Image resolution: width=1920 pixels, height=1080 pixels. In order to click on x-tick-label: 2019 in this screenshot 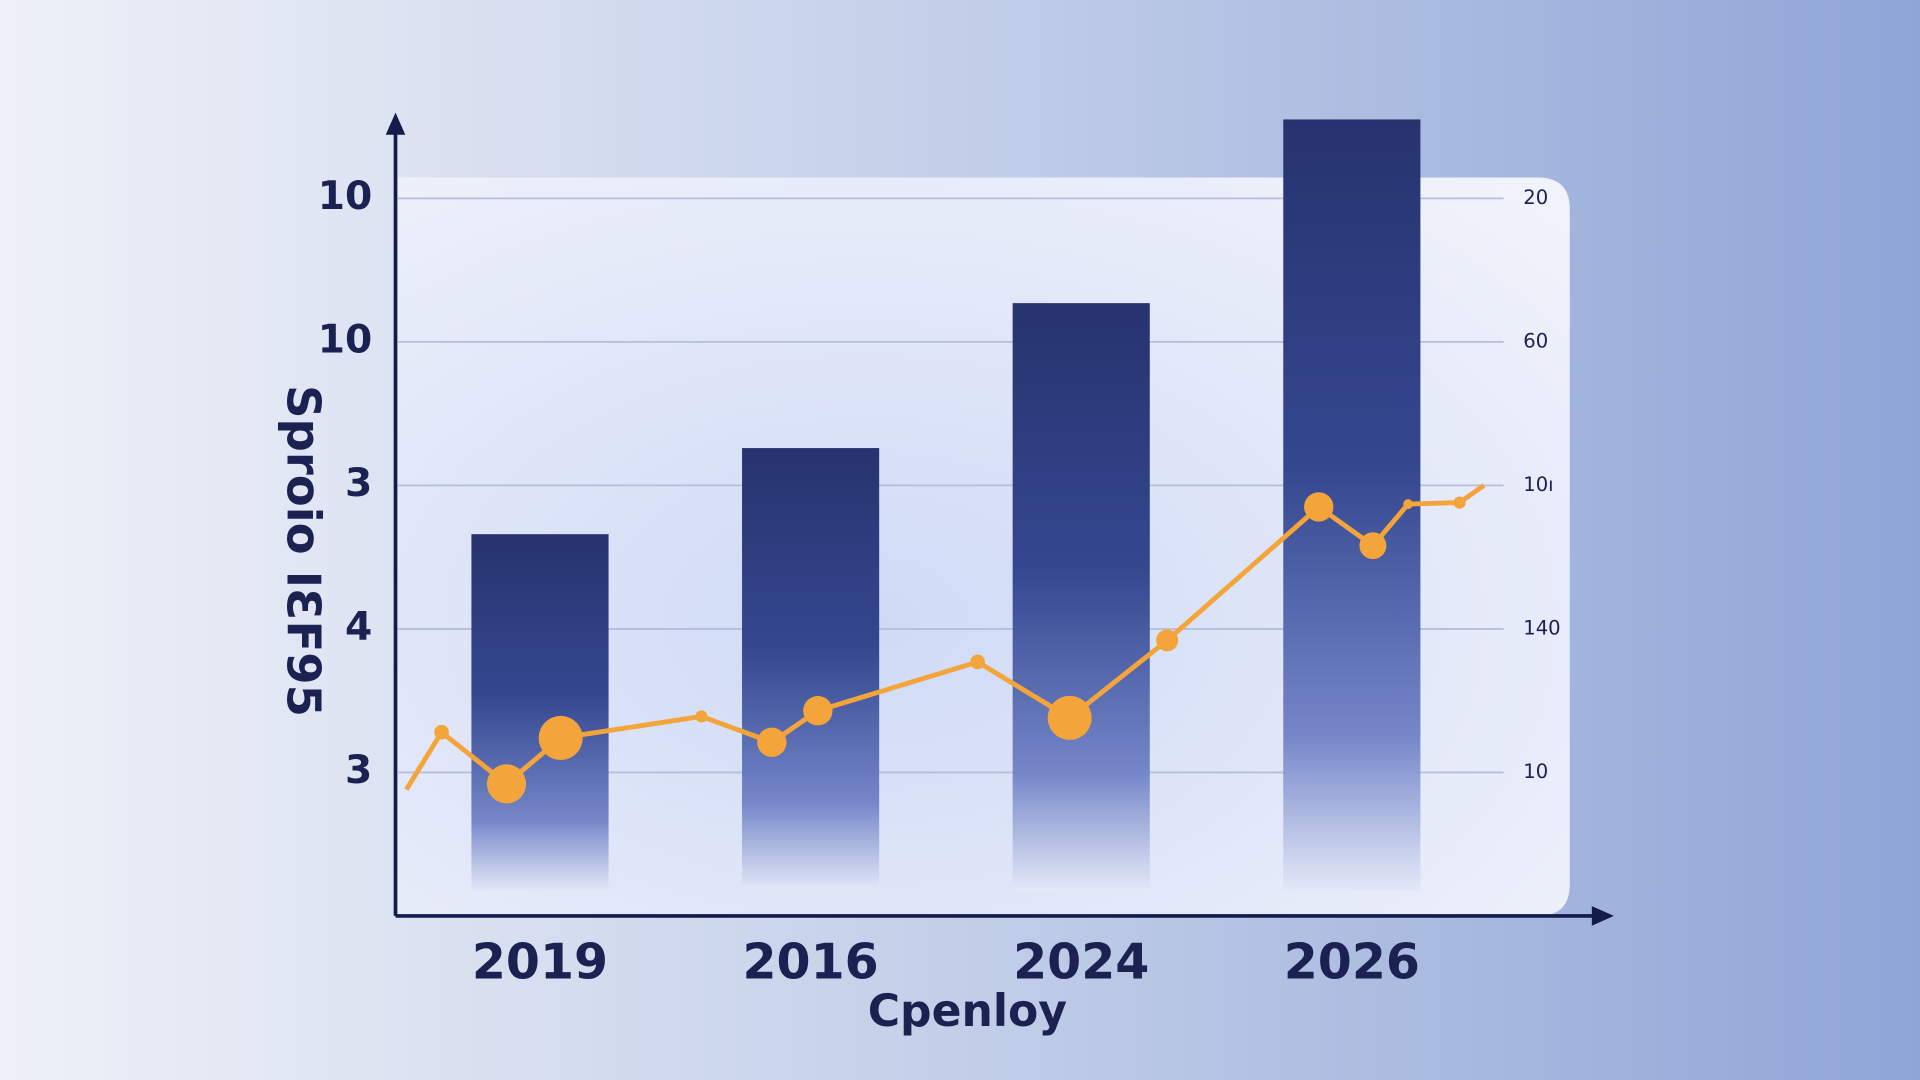, I will do `click(540, 961)`.